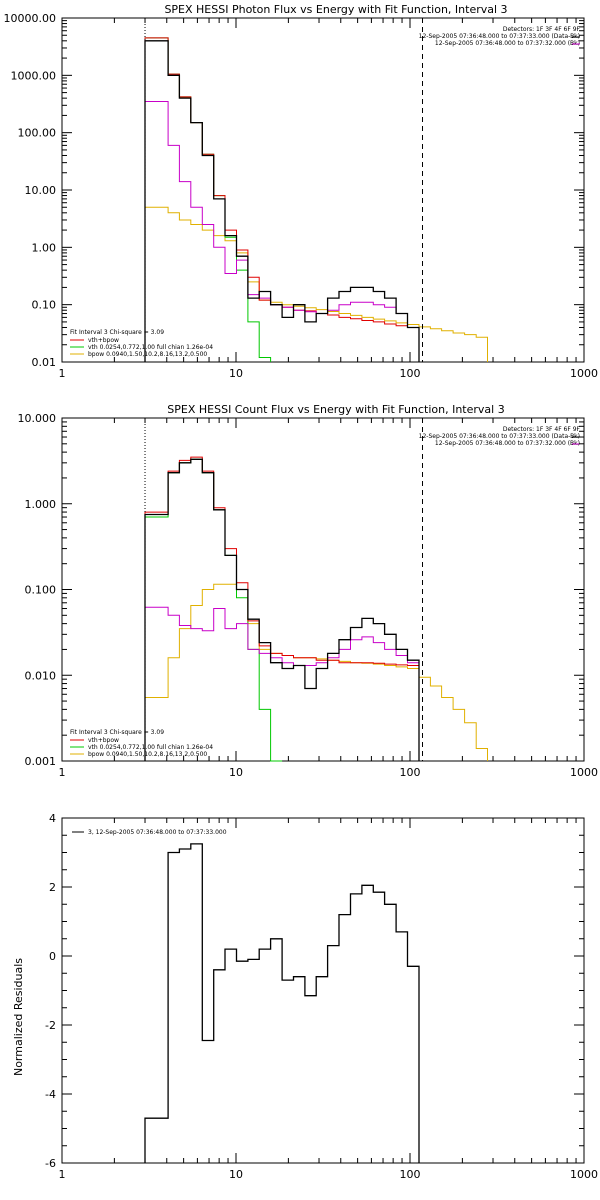 This screenshot has height=1200, width=600. I want to click on total-series-line, so click(282, 608).